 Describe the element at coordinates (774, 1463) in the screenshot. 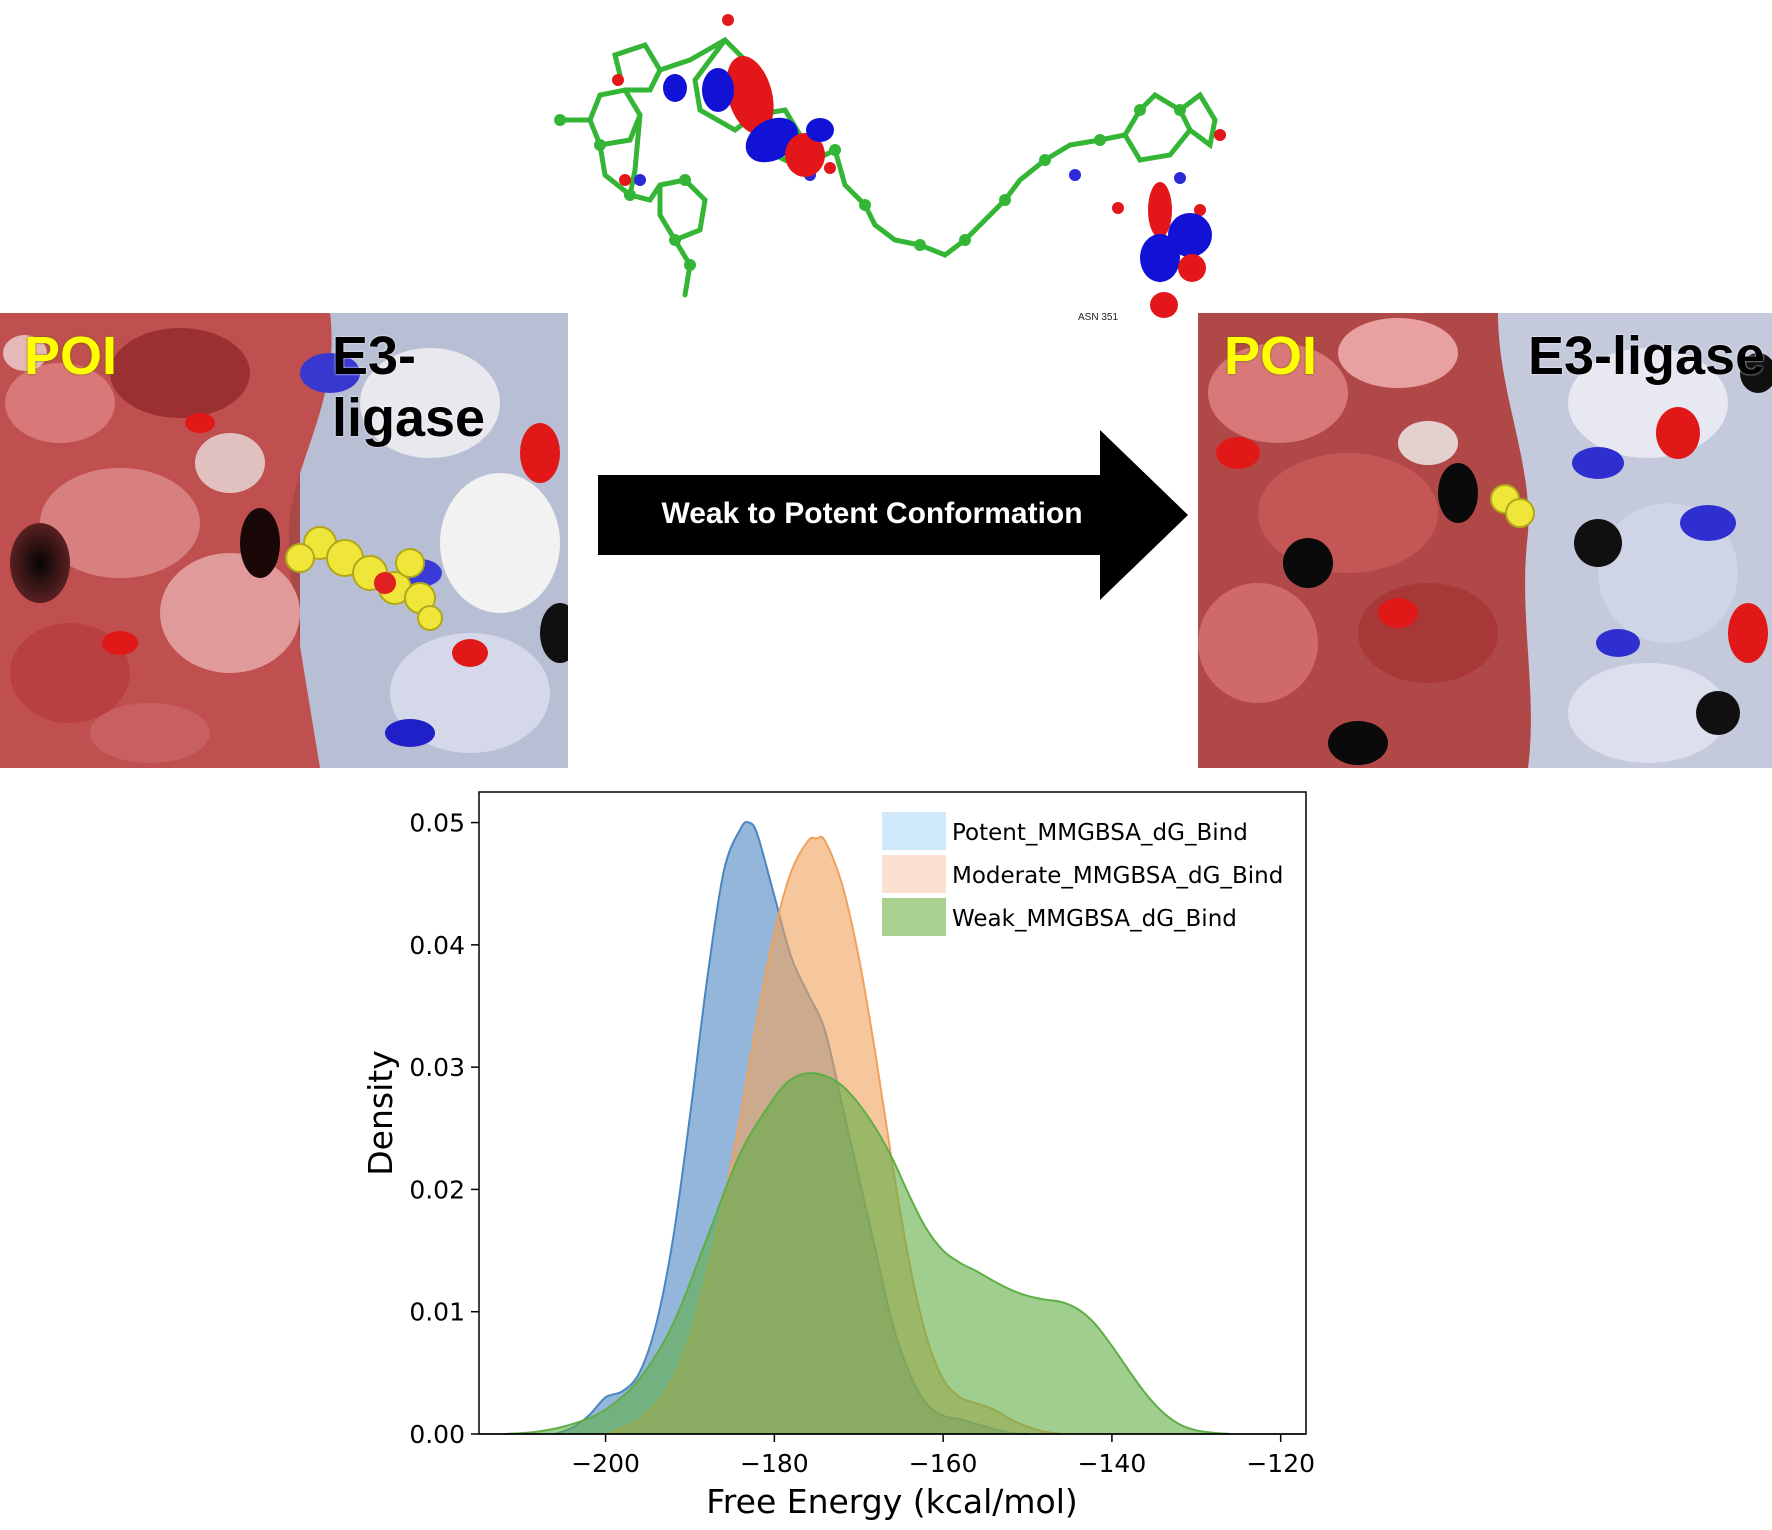

I see `x-tick-label: −180` at that location.